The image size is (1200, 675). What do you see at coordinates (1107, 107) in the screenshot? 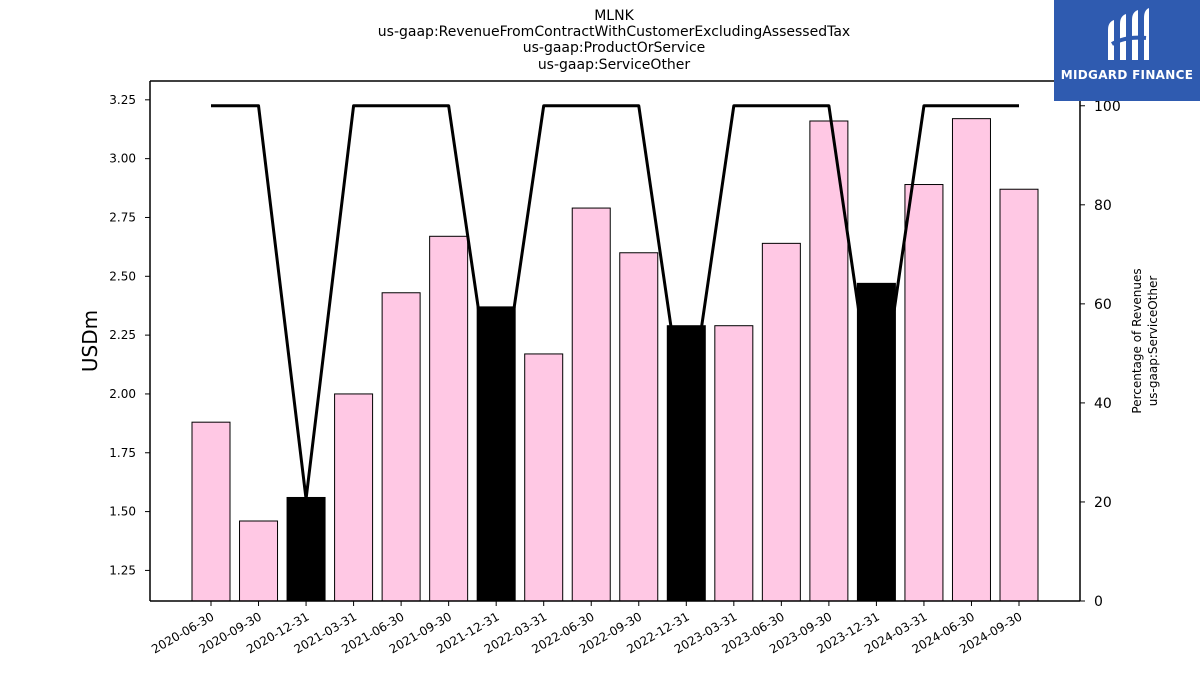
I see `y2-tick-label: 100` at bounding box center [1107, 107].